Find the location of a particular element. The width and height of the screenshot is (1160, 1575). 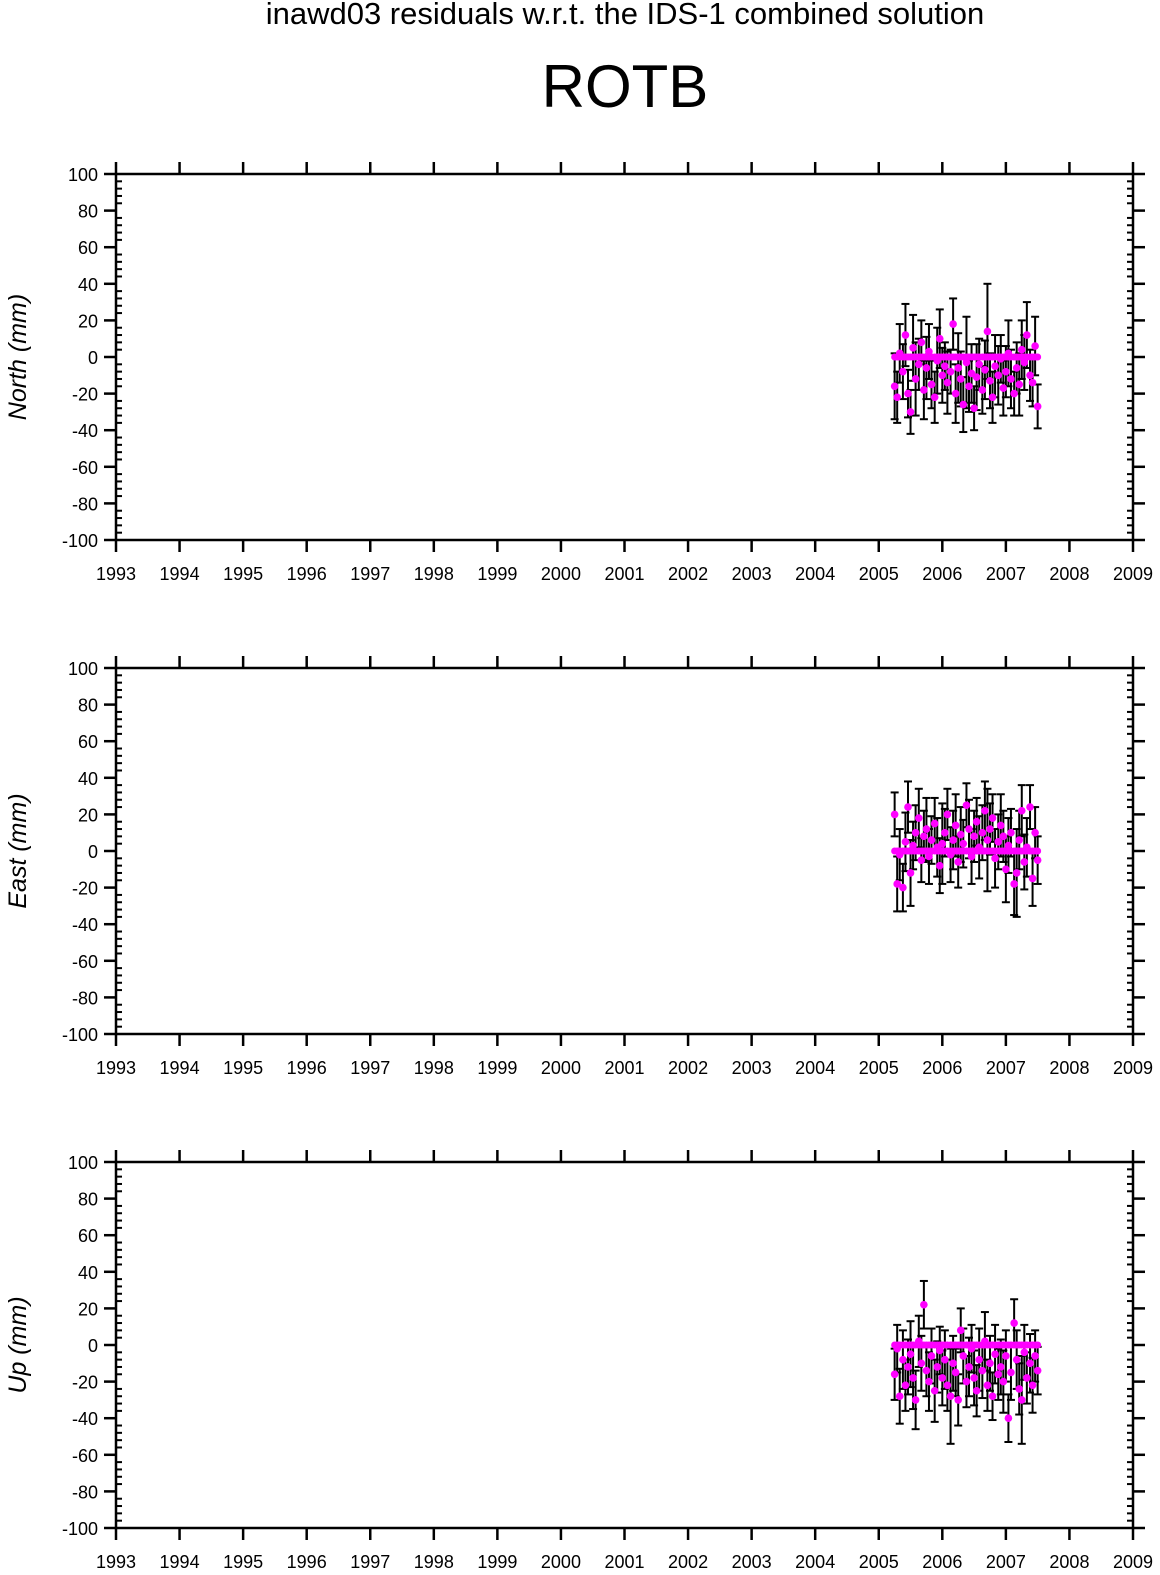

y-tick-label: 20 is located at coordinates (88, 815).